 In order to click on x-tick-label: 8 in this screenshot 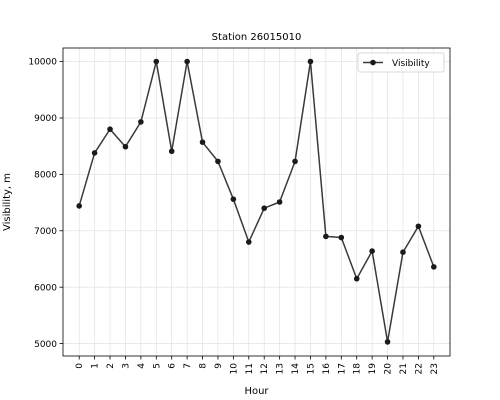, I will do `click(204, 366)`.